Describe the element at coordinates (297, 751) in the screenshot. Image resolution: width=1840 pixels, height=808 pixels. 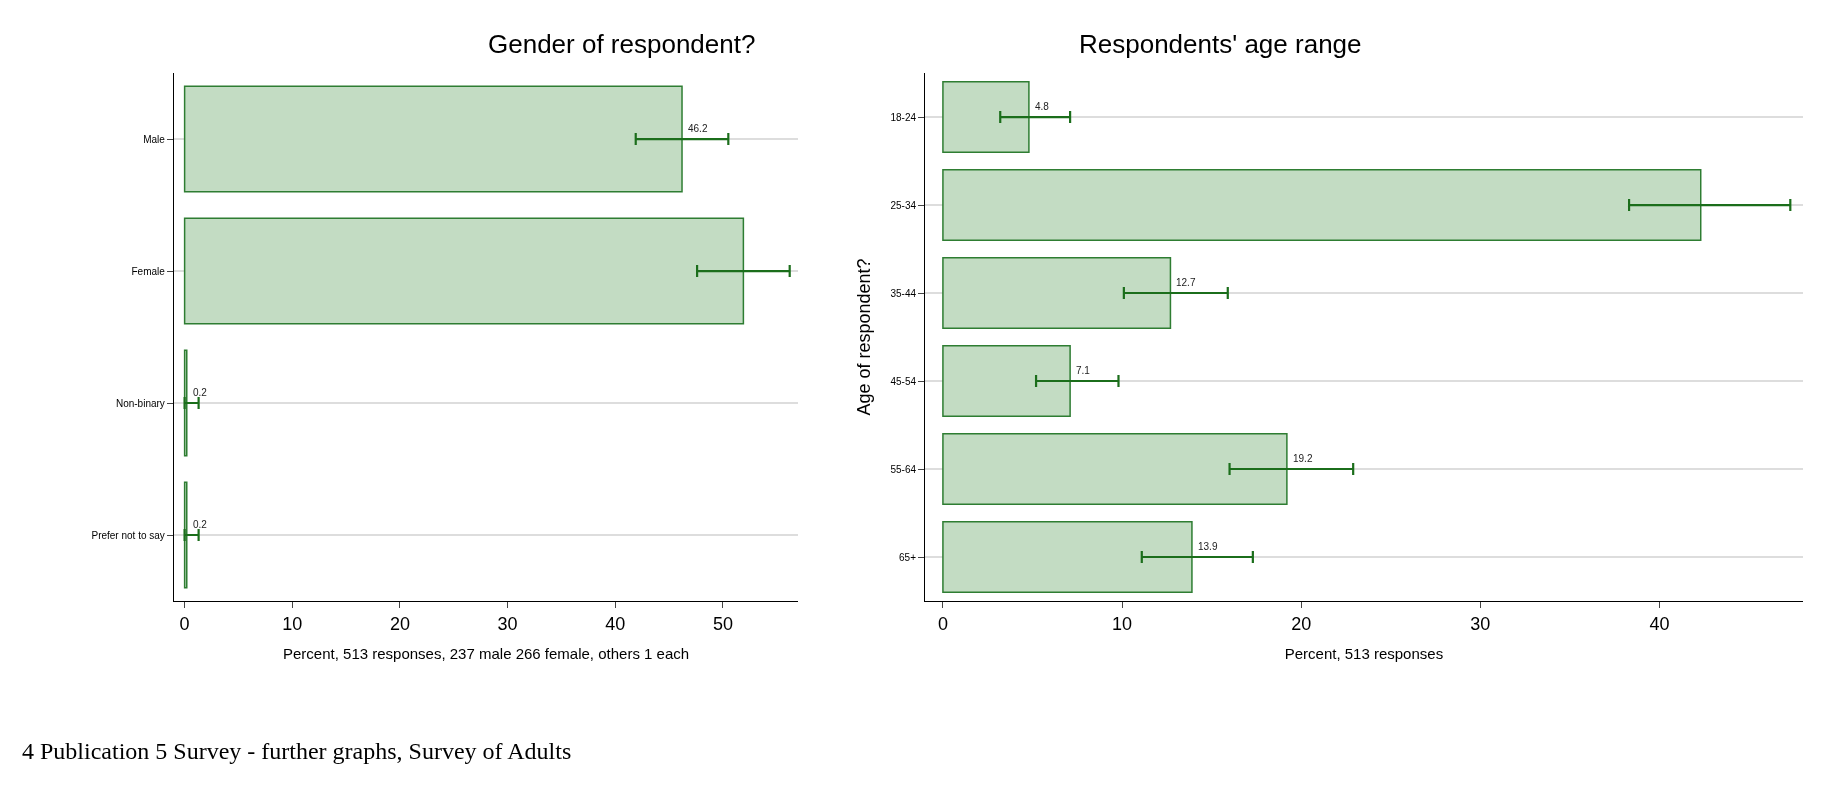
I see `text: 4 Publication 5 Survey - further graphs, Survey of Adults` at that location.